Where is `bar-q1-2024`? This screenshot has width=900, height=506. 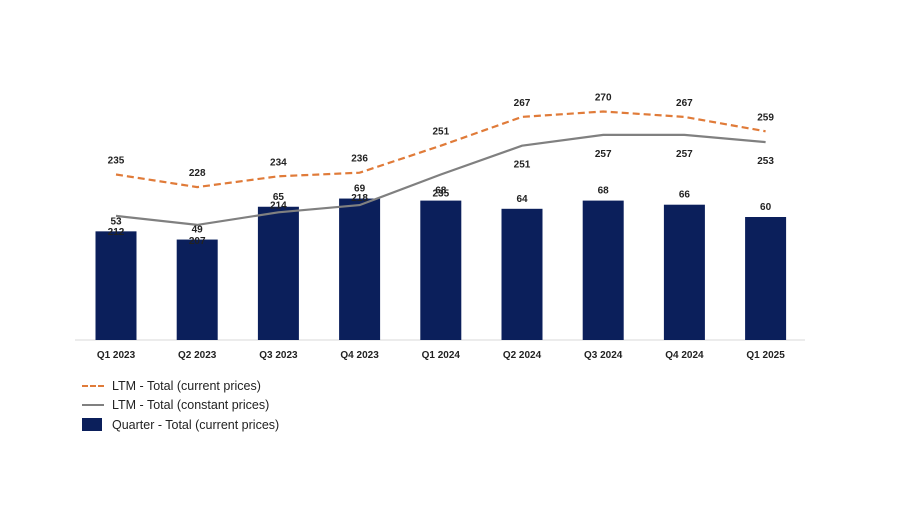 bar-q1-2024 is located at coordinates (441, 270).